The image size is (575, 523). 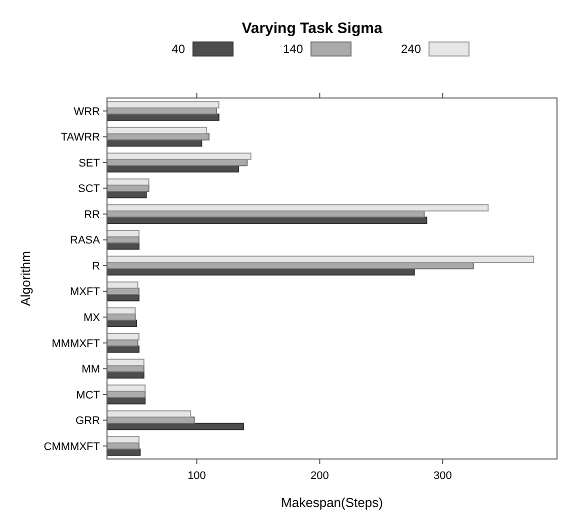 What do you see at coordinates (442, 476) in the screenshot?
I see `x-tick-label: 300` at bounding box center [442, 476].